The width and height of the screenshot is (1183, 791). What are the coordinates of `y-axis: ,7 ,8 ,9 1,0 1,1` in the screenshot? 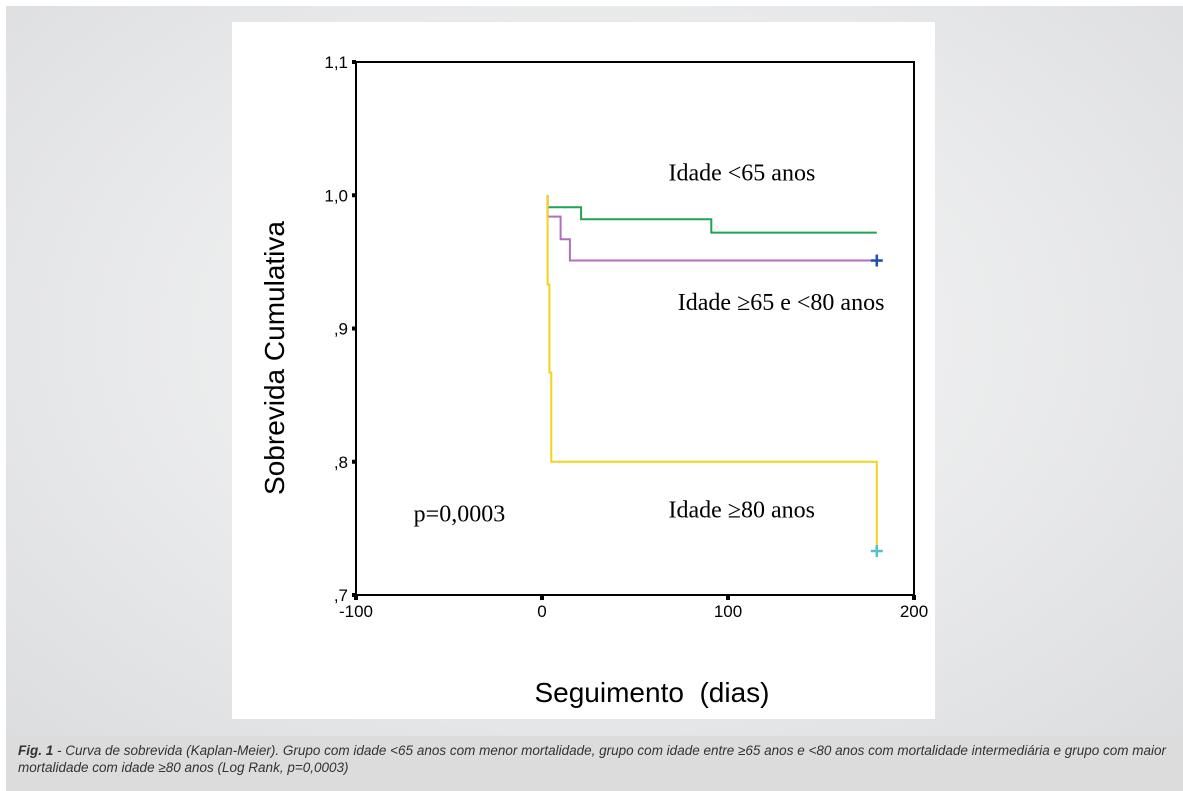 It's located at (340, 329).